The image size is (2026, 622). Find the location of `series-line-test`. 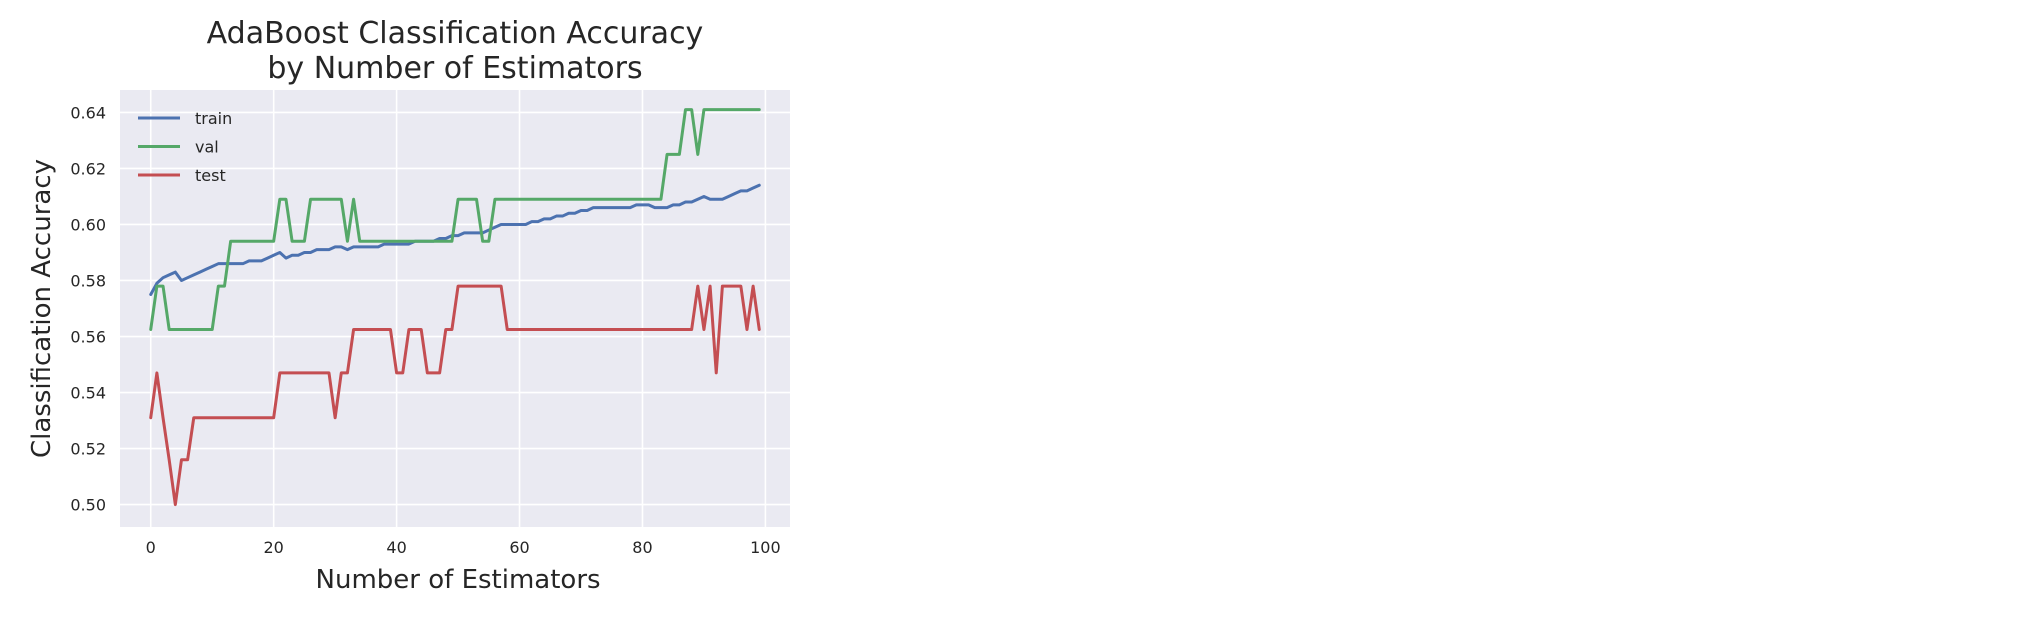

series-line-test is located at coordinates (455, 395).